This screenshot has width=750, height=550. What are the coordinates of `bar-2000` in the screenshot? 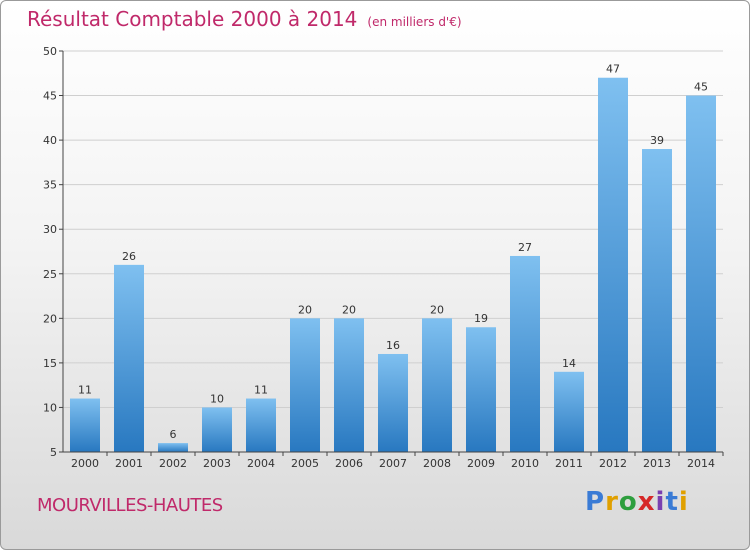 It's located at (85, 425).